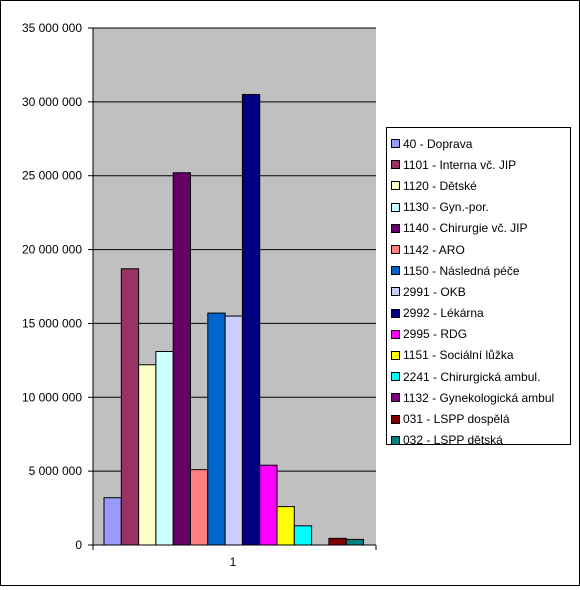 This screenshot has height=590, width=580. I want to click on legend-item: 2241 - Chirurgická ambul., so click(480, 376).